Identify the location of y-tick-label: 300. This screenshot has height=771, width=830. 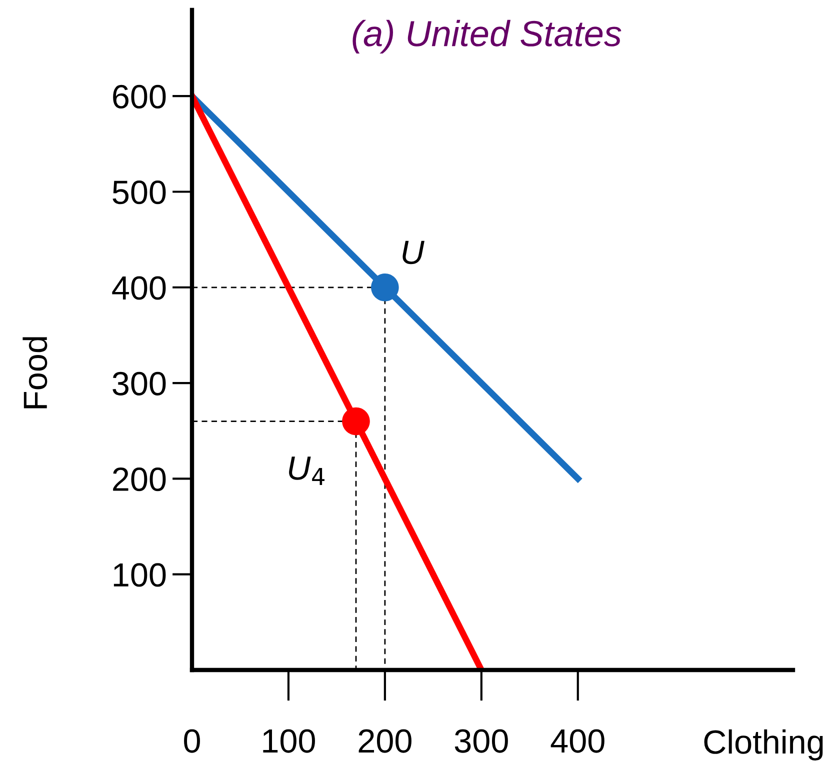
(139, 384).